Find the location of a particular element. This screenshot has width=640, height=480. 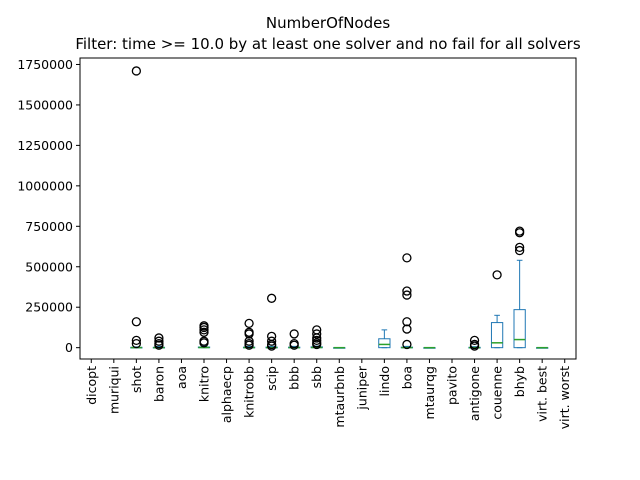

box-knitro is located at coordinates (204, 335).